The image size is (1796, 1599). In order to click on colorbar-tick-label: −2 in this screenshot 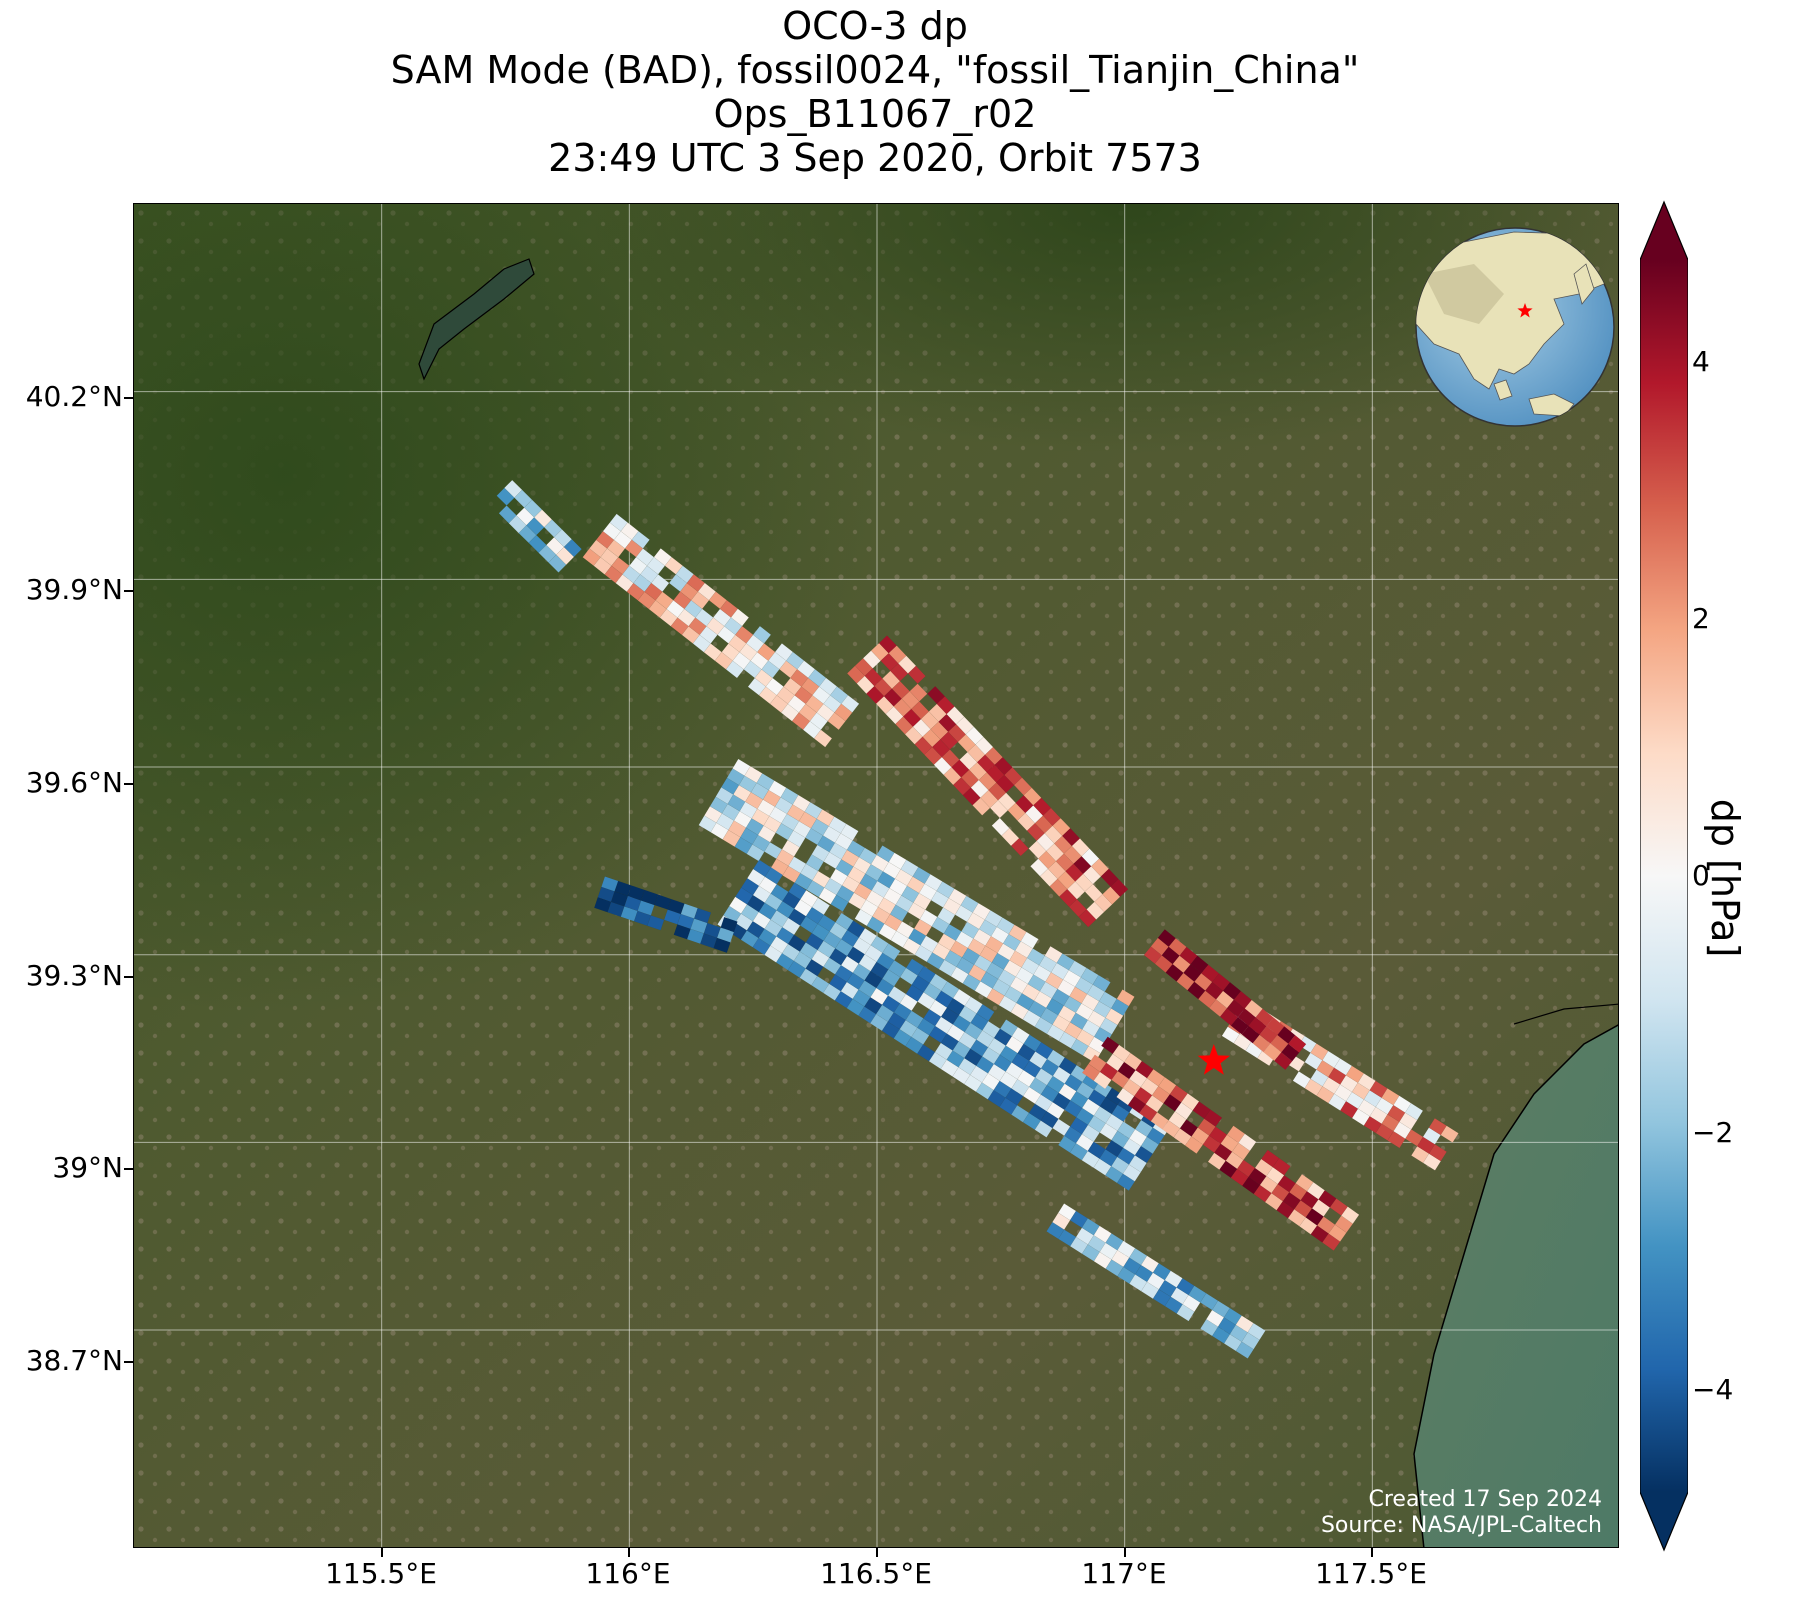, I will do `click(1713, 1132)`.